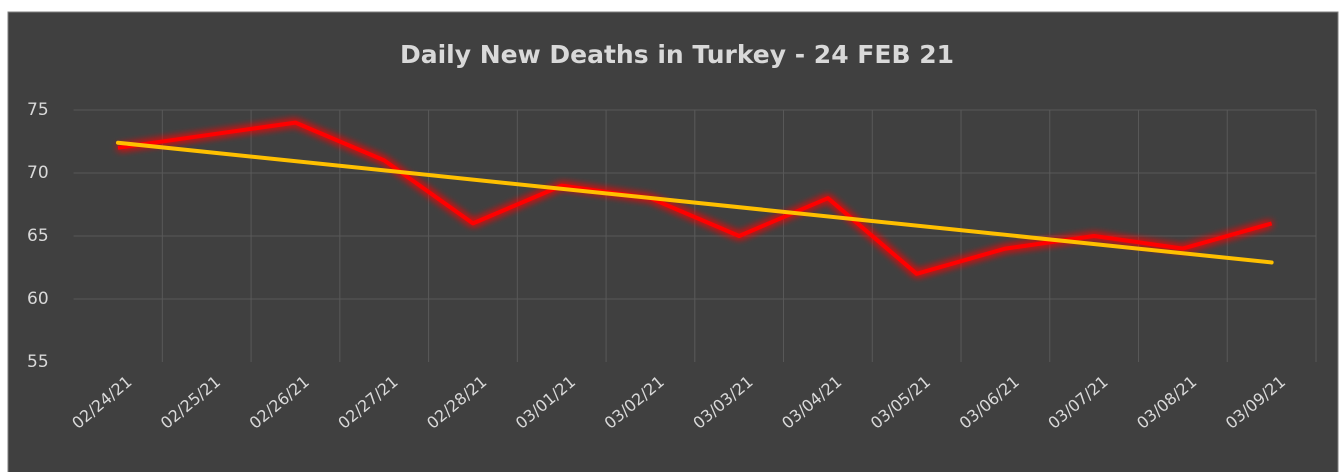  What do you see at coordinates (38, 173) in the screenshot?
I see `y-tick-label: 70` at bounding box center [38, 173].